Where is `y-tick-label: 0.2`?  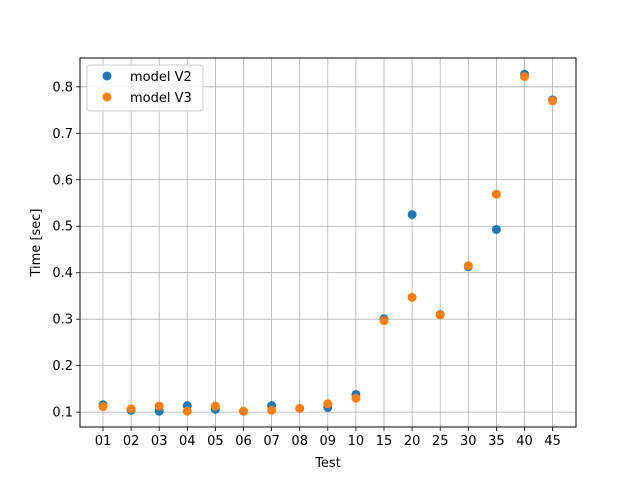 y-tick-label: 0.2 is located at coordinates (62, 366).